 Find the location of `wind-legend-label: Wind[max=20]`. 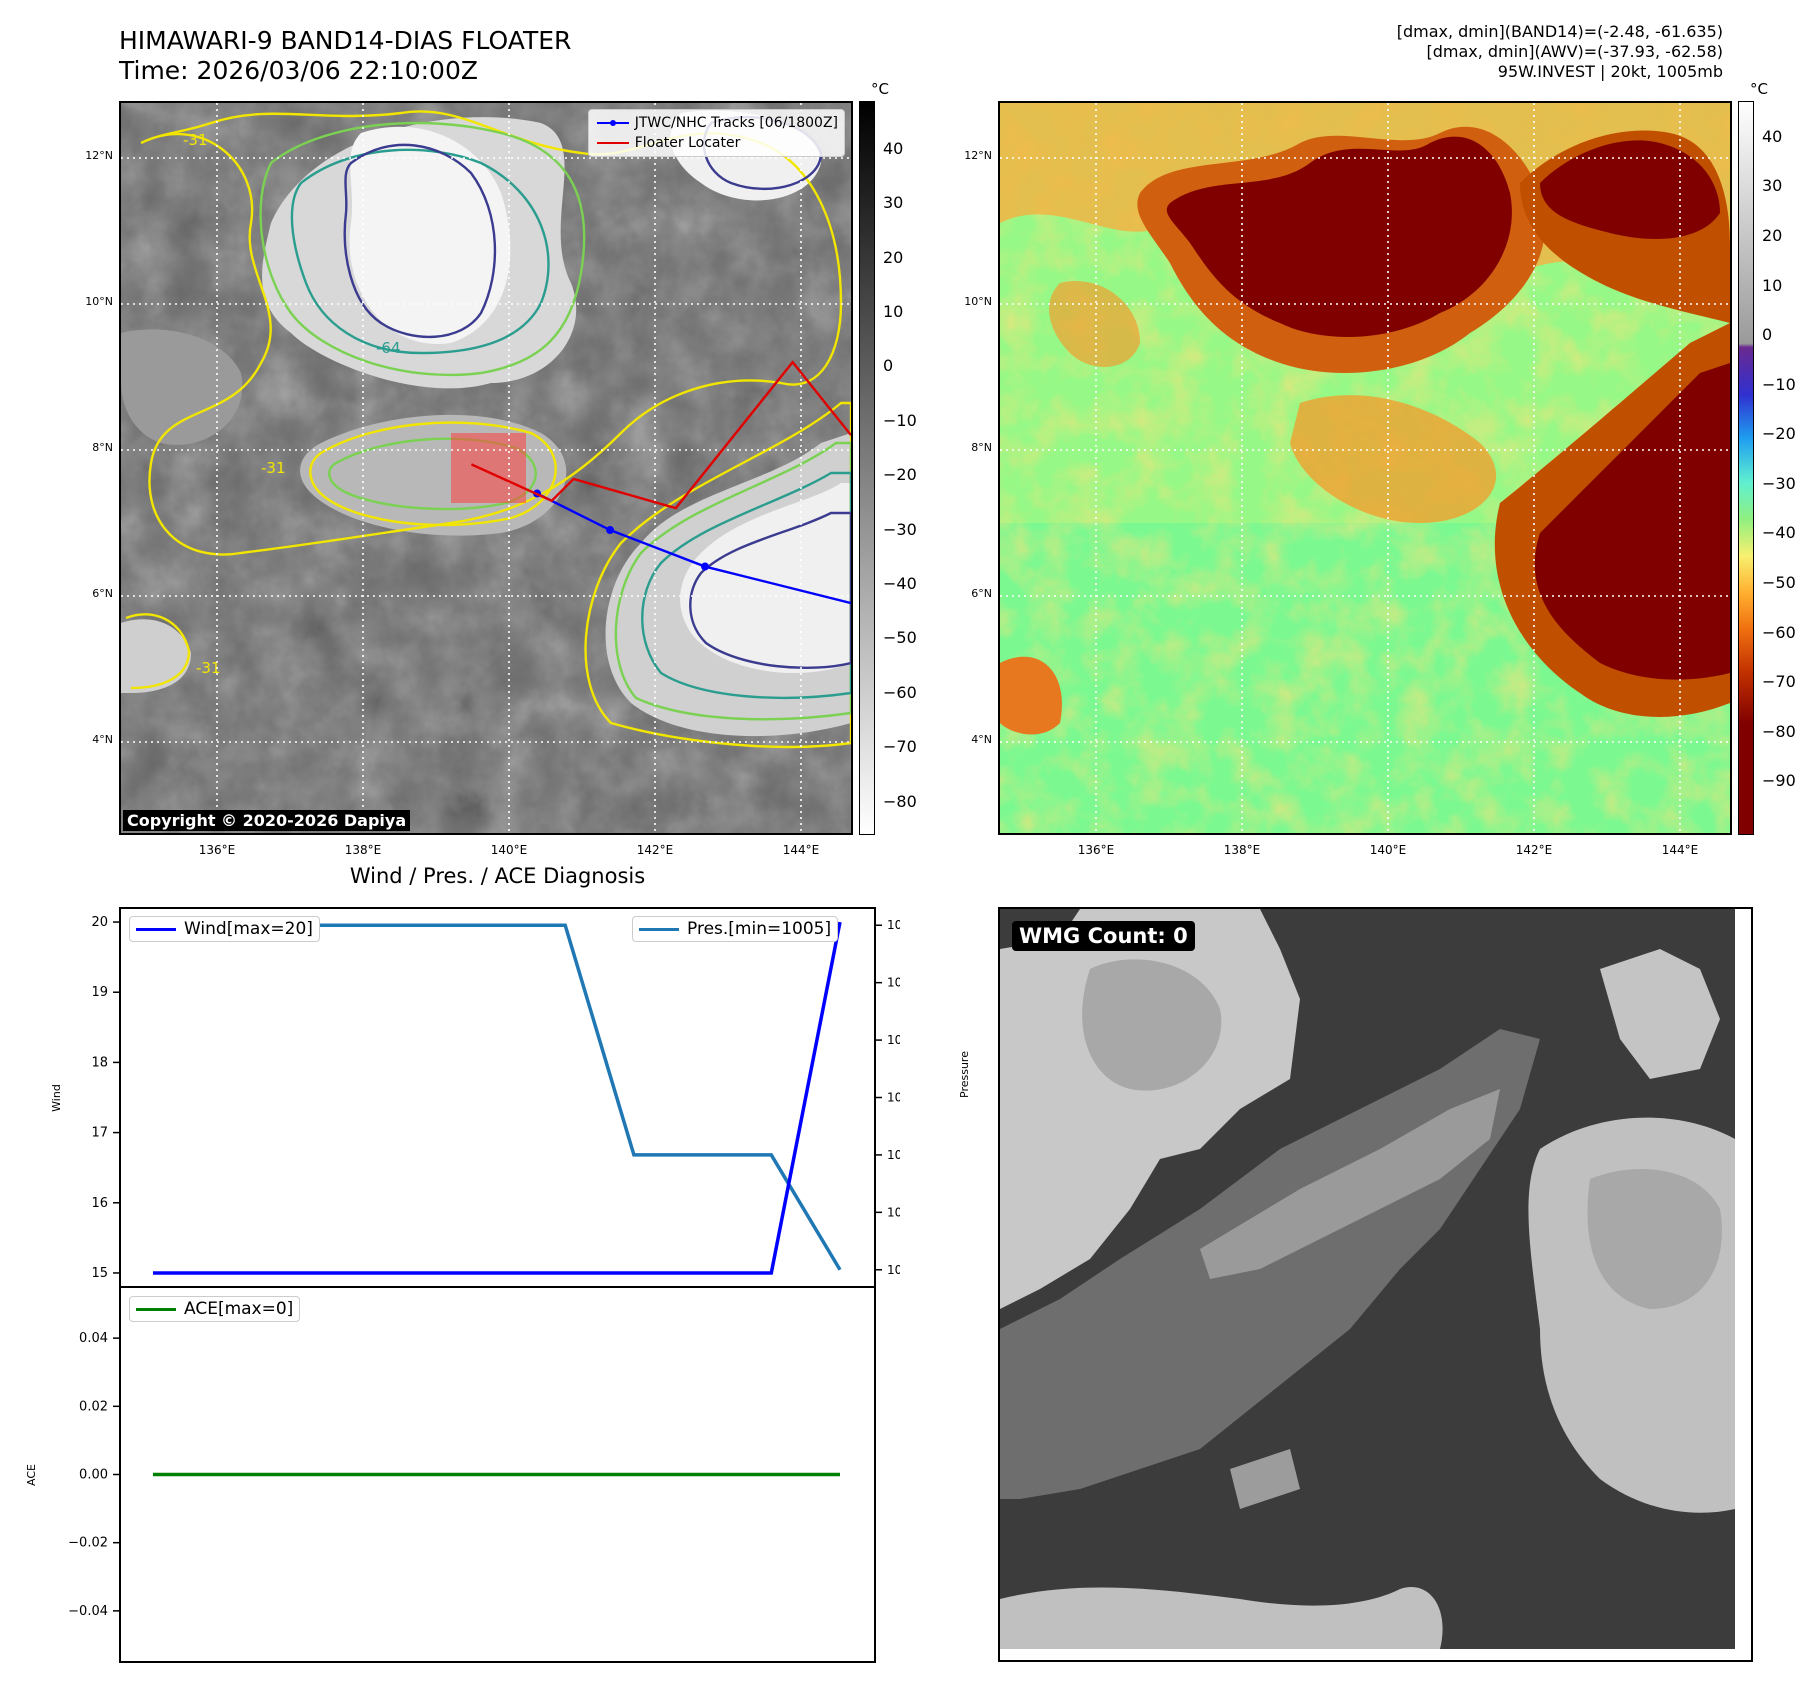

wind-legend-label: Wind[max=20] is located at coordinates (248, 929).